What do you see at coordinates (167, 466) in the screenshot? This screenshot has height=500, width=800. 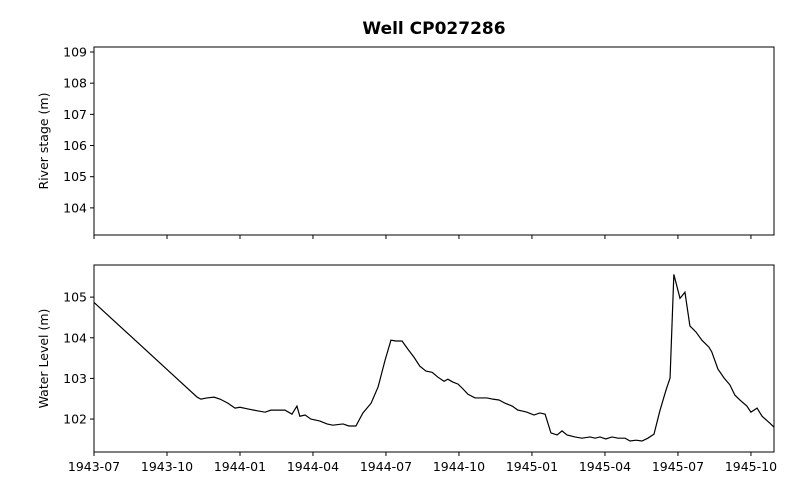 I see `x-tick-label: 1943-10` at bounding box center [167, 466].